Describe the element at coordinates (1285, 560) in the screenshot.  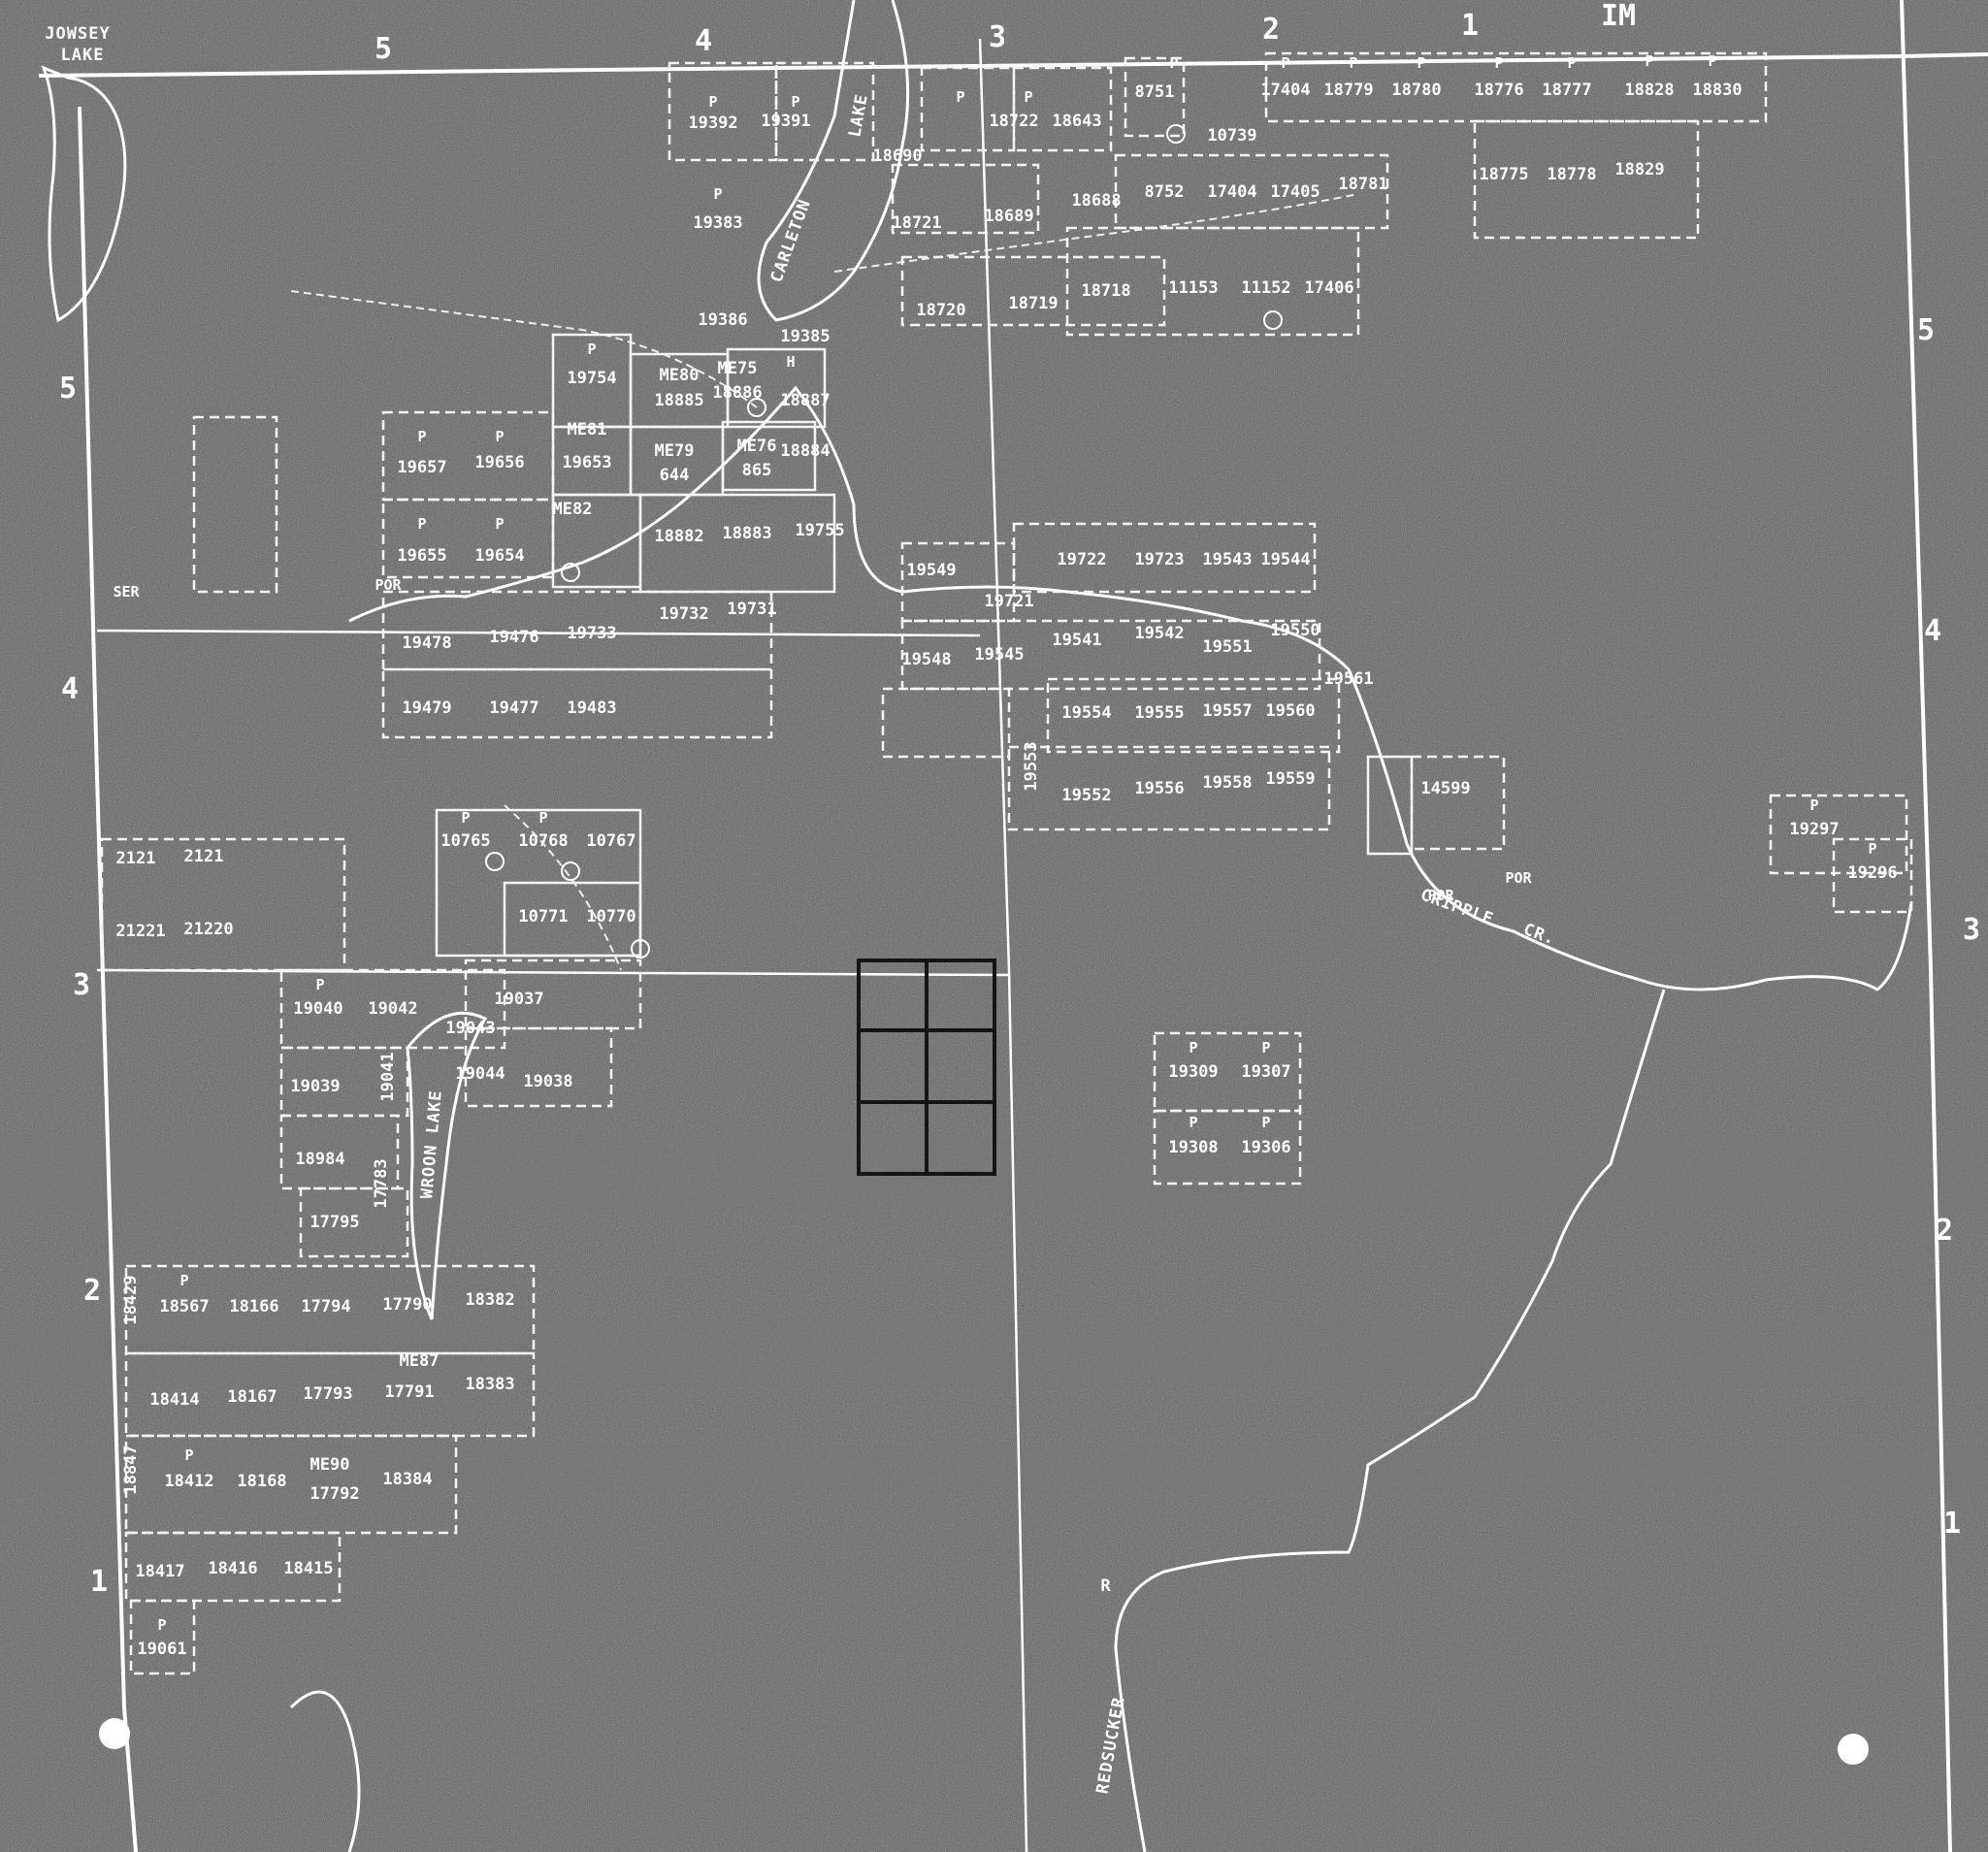
I see `claim-number: 19544` at that location.